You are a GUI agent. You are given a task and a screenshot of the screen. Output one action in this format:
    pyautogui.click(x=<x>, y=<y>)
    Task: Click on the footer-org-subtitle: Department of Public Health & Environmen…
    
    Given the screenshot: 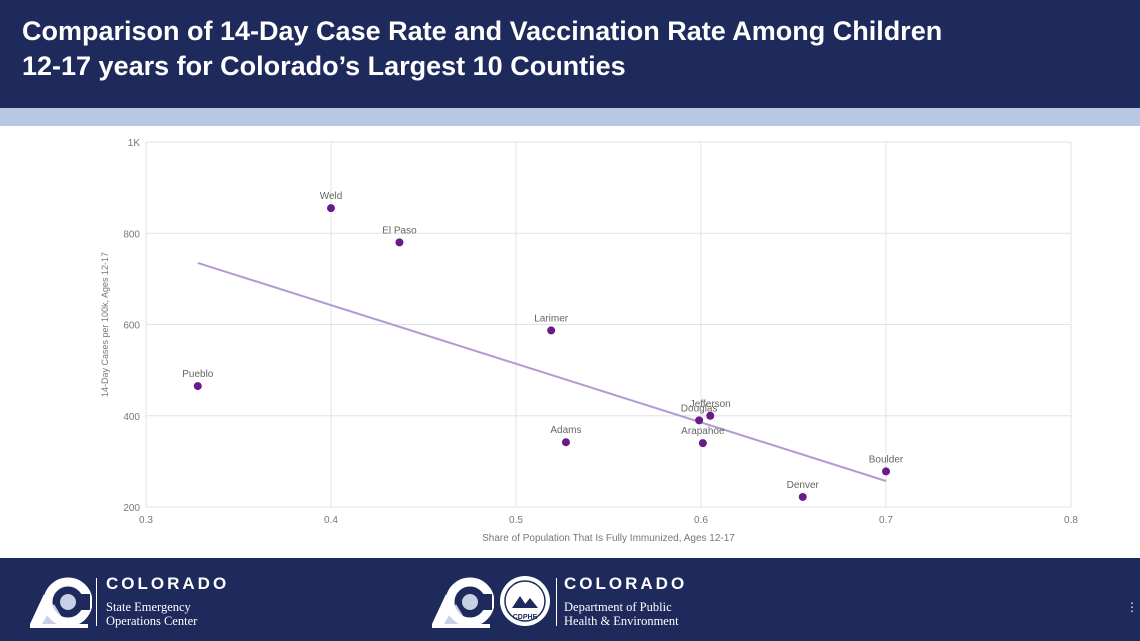 What is the action you would take?
    pyautogui.click(x=621, y=614)
    